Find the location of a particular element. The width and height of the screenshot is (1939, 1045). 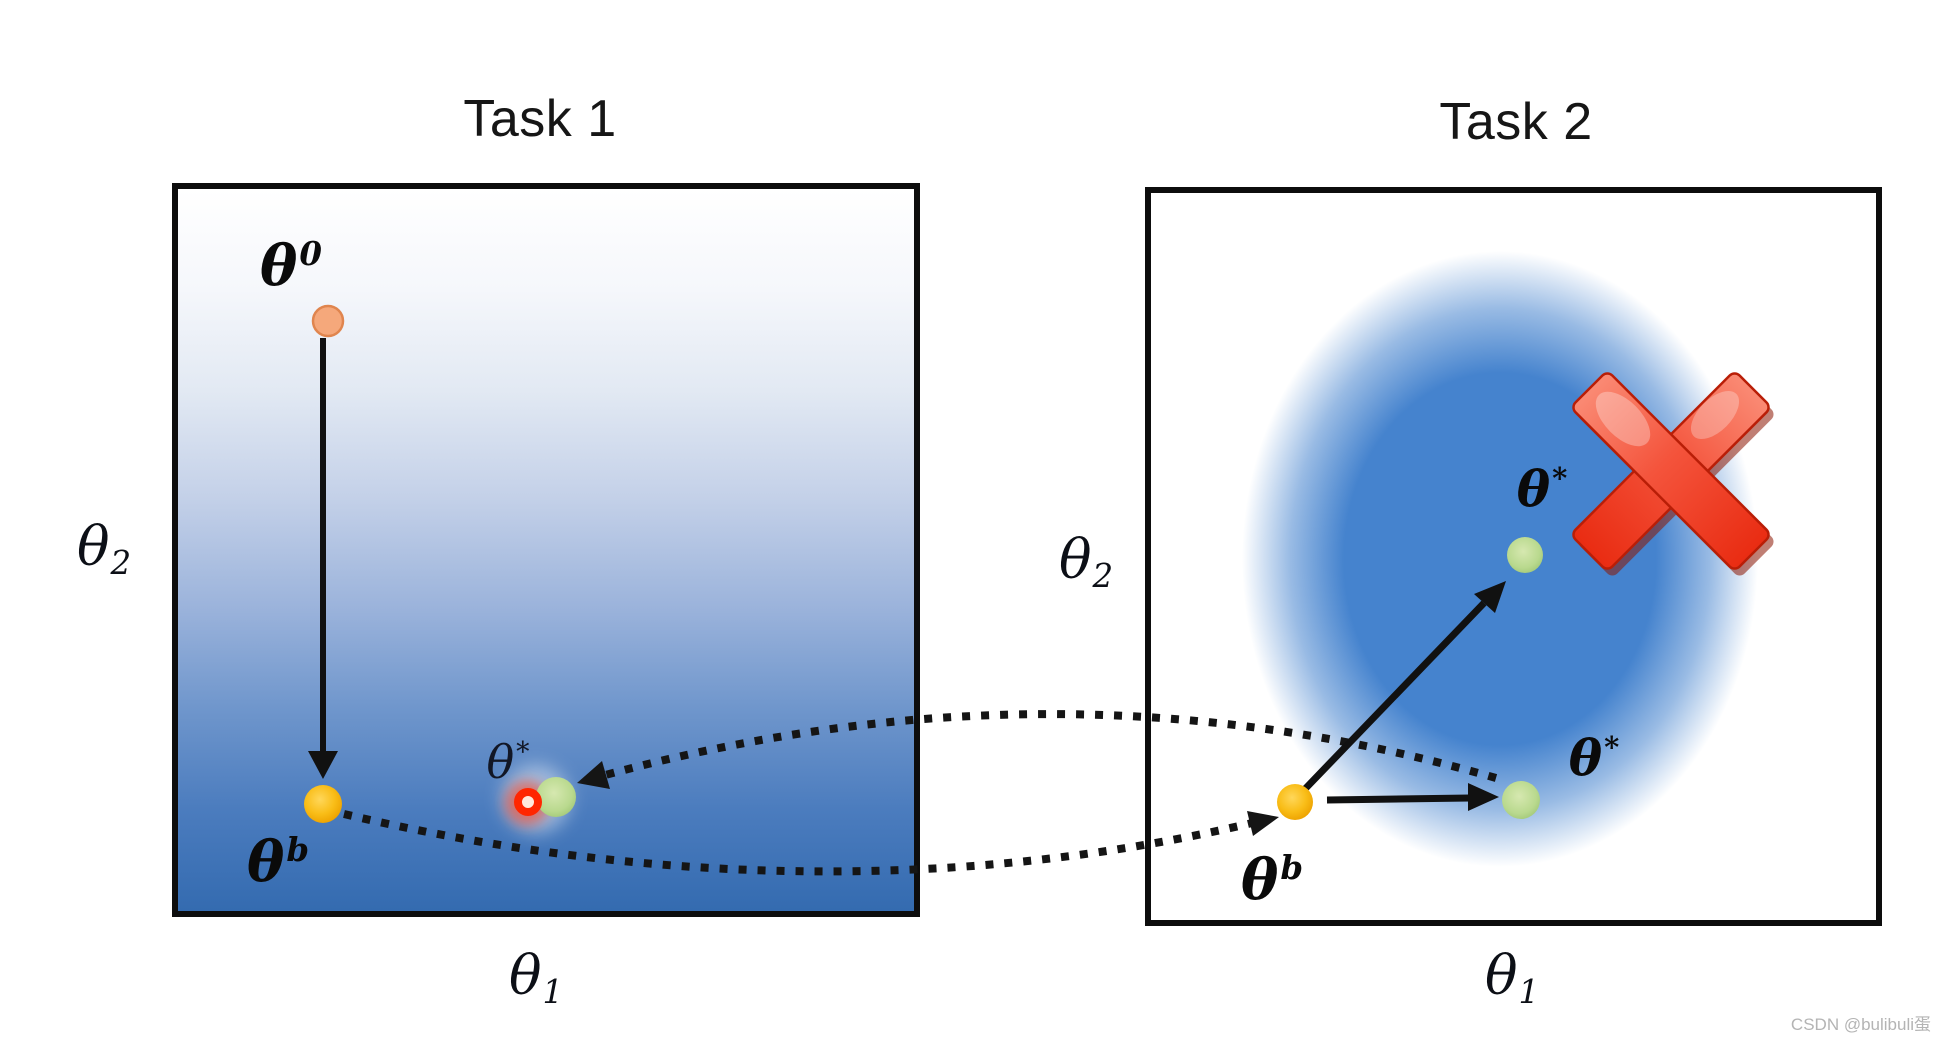

task1-descent-arrow is located at coordinates (323, 558).